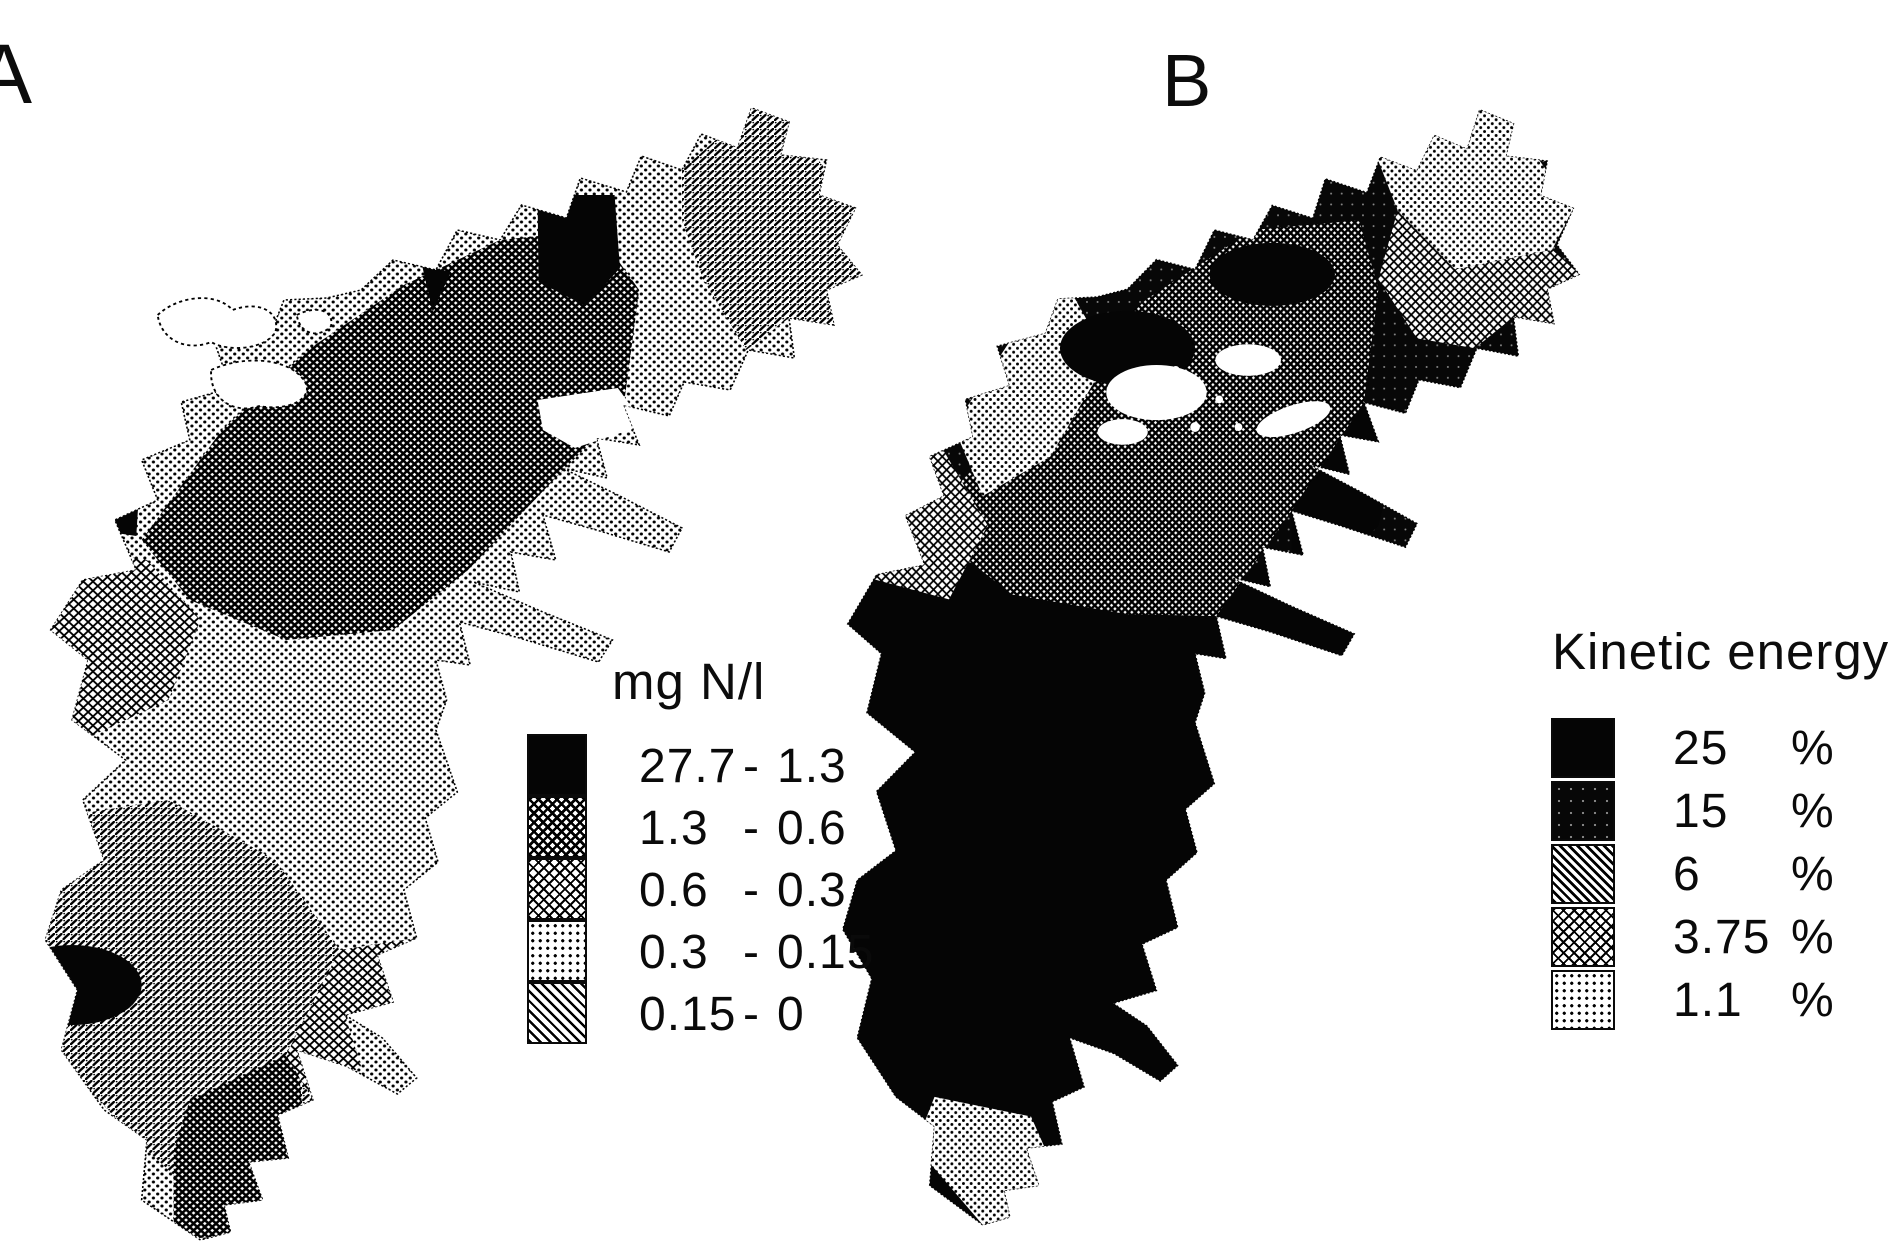  I want to click on legend-a: 27.7 - 1.3 1.3 - 0.6 0.6 - 0.3 0.3, so click(700, 889).